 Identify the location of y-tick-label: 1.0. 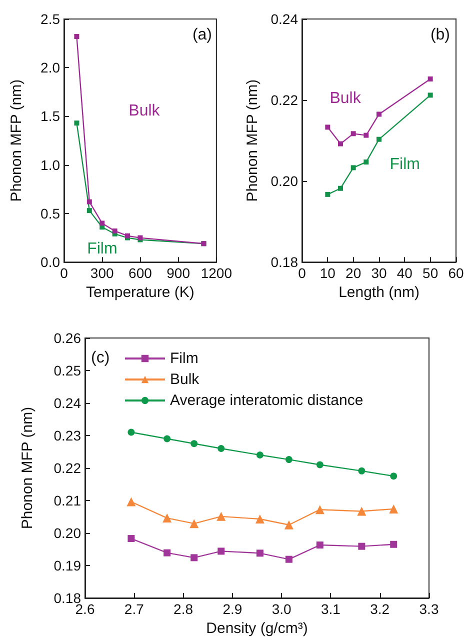
(50, 164).